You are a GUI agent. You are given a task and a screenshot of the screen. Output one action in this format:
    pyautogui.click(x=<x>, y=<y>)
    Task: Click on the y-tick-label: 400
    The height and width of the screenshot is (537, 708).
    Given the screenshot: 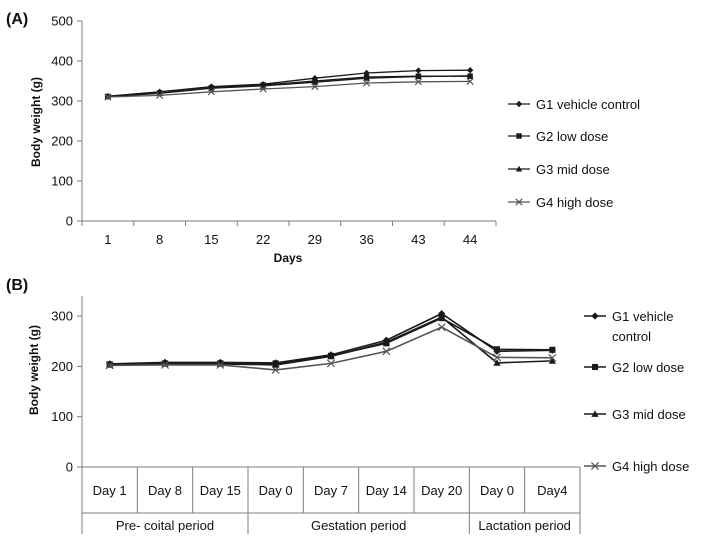 What is the action you would take?
    pyautogui.click(x=62, y=61)
    